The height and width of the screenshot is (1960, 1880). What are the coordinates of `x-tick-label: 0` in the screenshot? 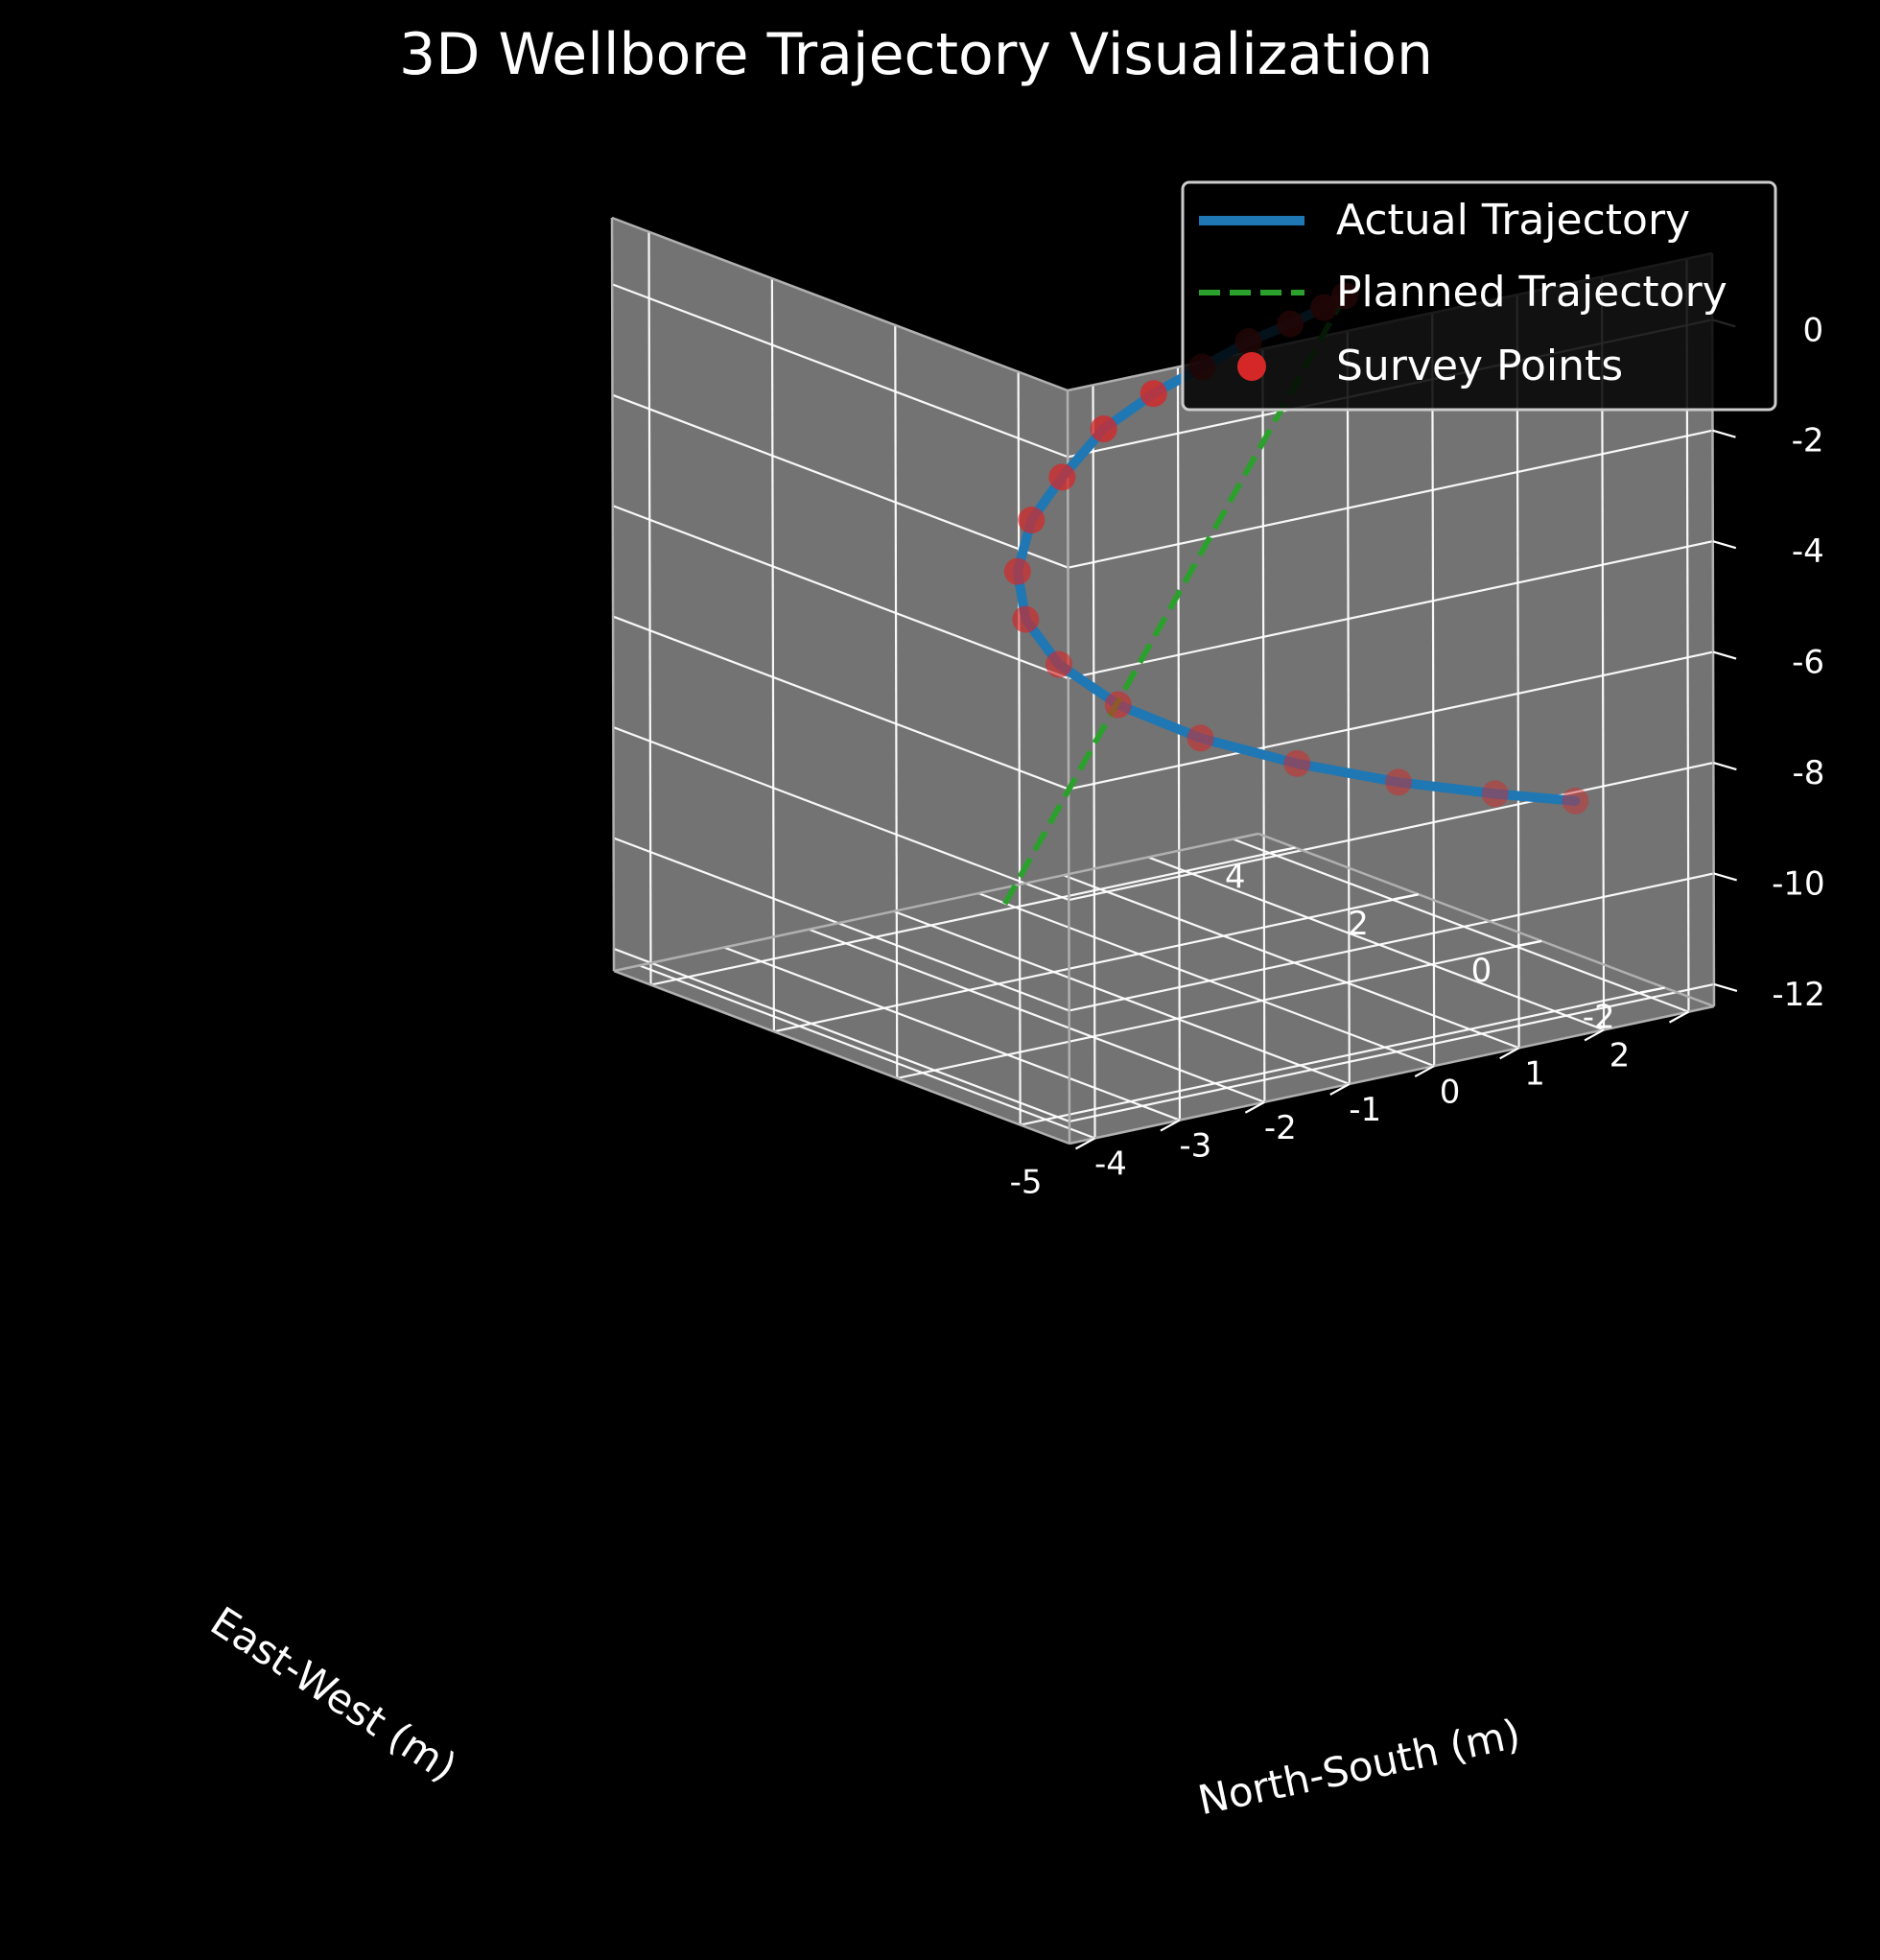 It's located at (1482, 971).